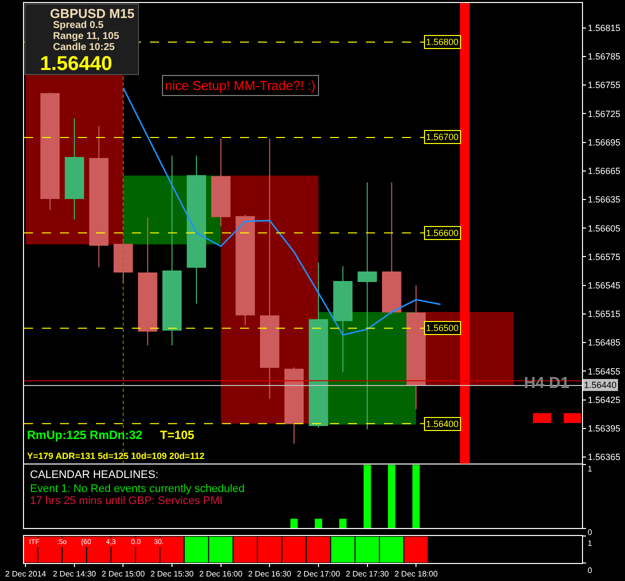 The image size is (625, 581). What do you see at coordinates (116, 456) in the screenshot?
I see `annotation: Y=179 ADR=131 5d=125 10d=109 20d=112` at bounding box center [116, 456].